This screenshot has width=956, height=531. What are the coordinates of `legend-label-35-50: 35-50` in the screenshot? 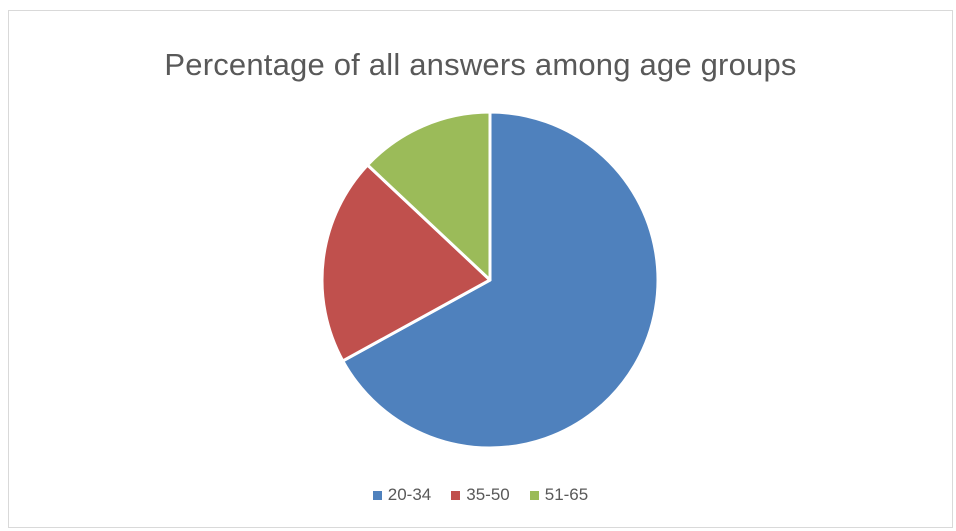 It's located at (488, 494).